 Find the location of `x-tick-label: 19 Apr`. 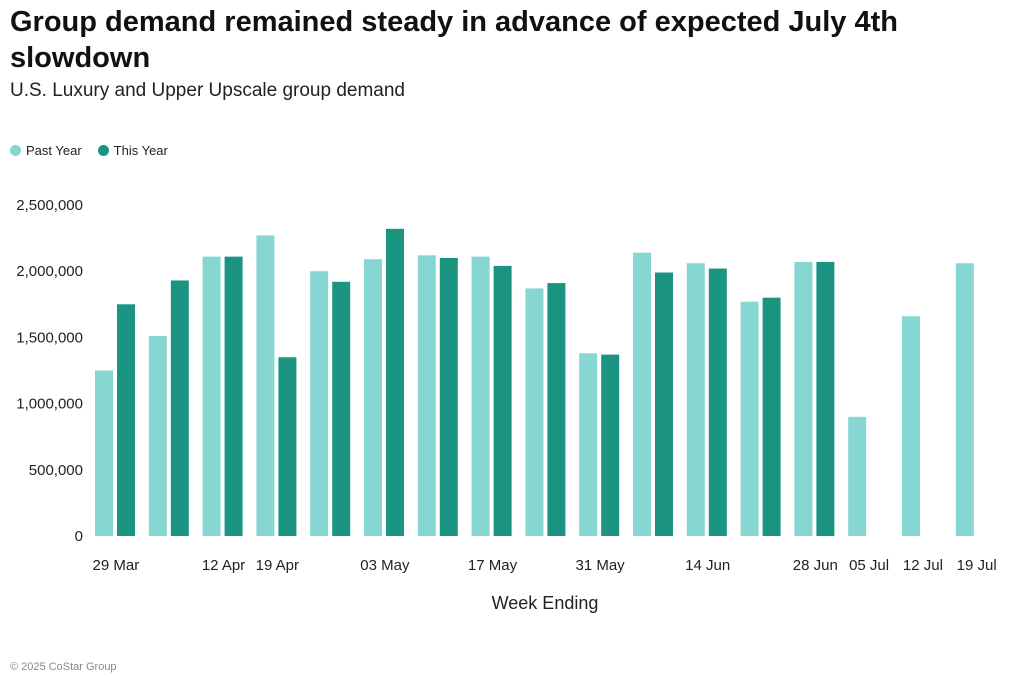

x-tick-label: 19 Apr is located at coordinates (277, 565).